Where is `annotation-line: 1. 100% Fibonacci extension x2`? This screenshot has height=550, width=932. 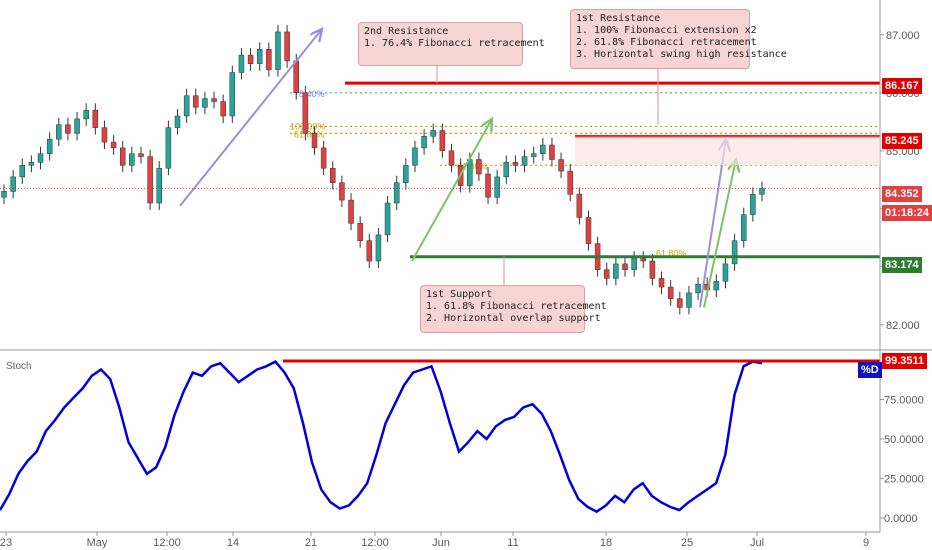
annotation-line: 1. 100% Fibonacci extension x2 is located at coordinates (666, 30).